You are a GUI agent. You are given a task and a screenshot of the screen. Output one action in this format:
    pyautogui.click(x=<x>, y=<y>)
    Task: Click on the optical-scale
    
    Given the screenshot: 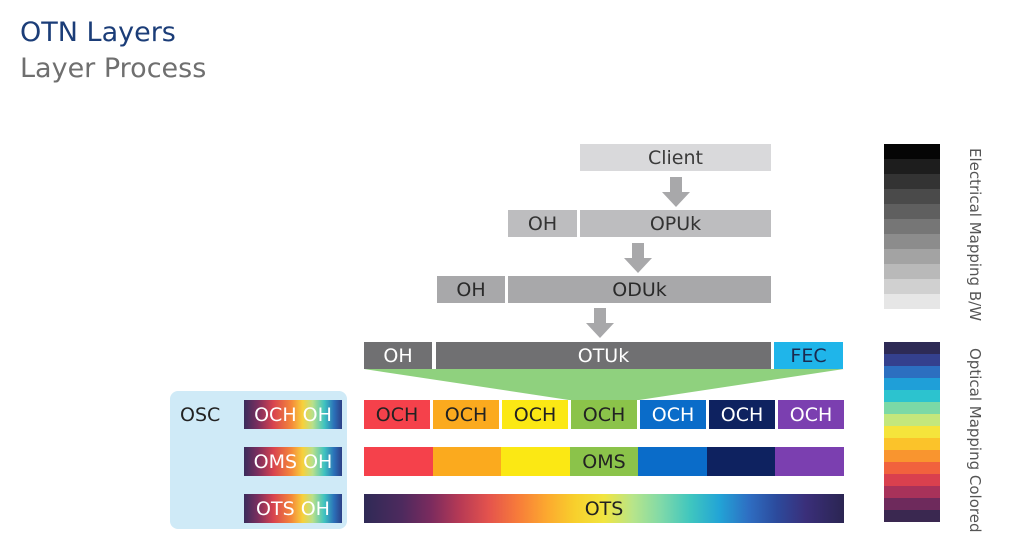 What is the action you would take?
    pyautogui.click(x=912, y=432)
    